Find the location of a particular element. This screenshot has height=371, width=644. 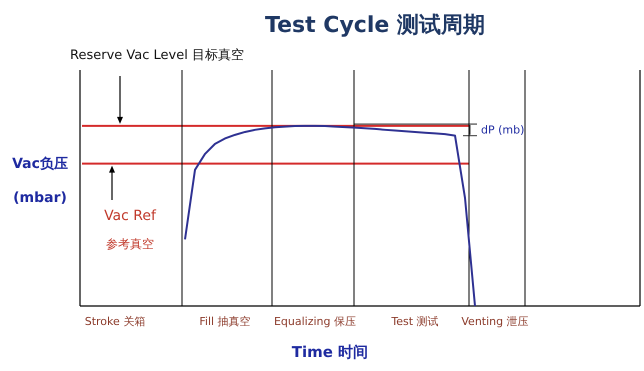

x-tick-label: Equalizing 保压 is located at coordinates (315, 321).